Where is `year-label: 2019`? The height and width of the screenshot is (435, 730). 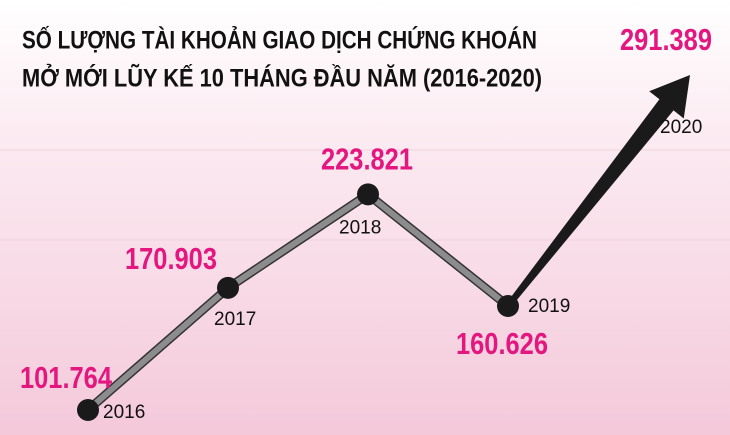
year-label: 2019 is located at coordinates (549, 306).